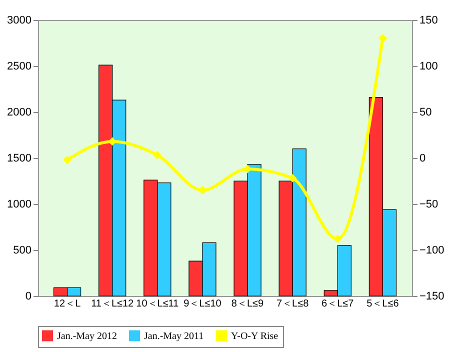 The image size is (450, 352). Describe the element at coordinates (203, 304) in the screenshot. I see `x-tick-label: 9＜L≤10` at that location.